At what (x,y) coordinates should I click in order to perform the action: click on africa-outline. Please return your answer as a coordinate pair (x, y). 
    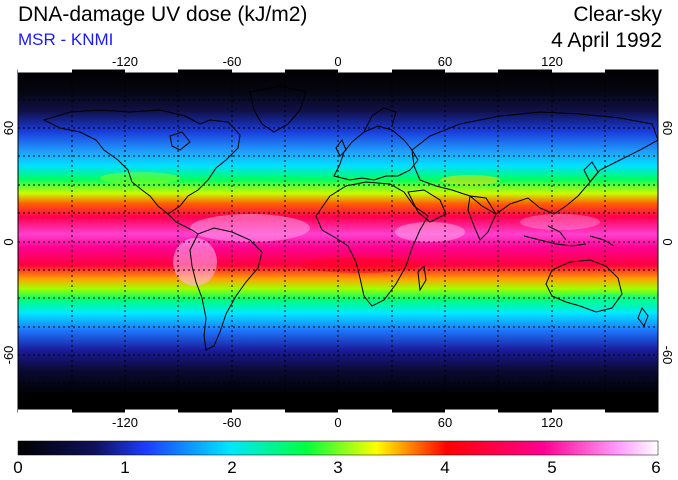
    Looking at the image, I should click on (372, 244).